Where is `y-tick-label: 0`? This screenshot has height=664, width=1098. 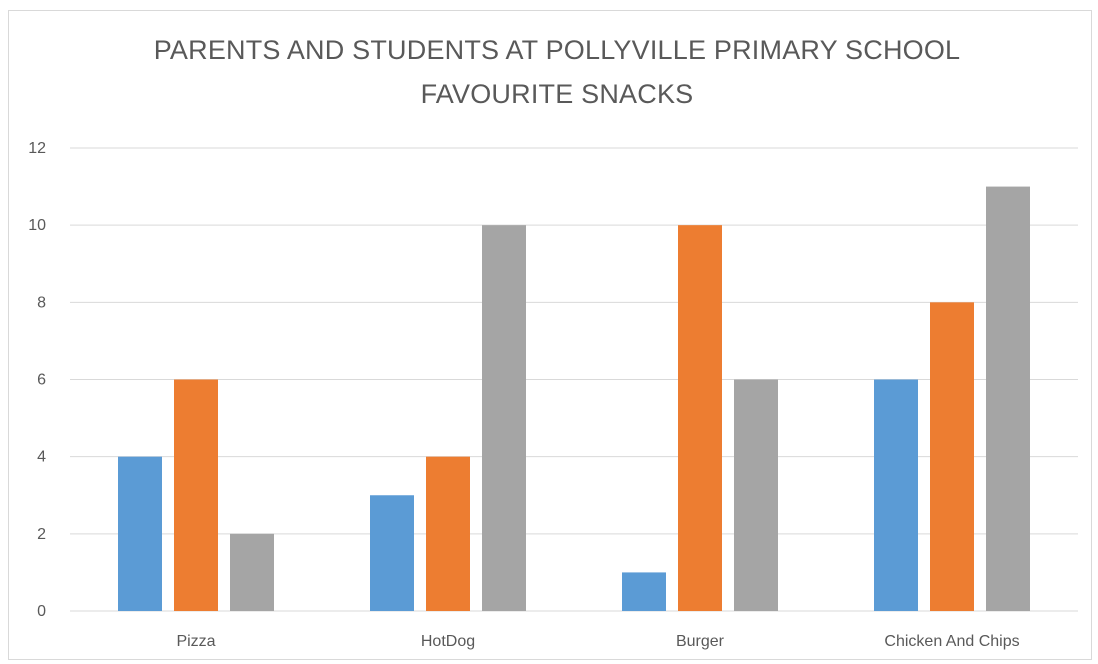 y-tick-label: 0 is located at coordinates (41, 611).